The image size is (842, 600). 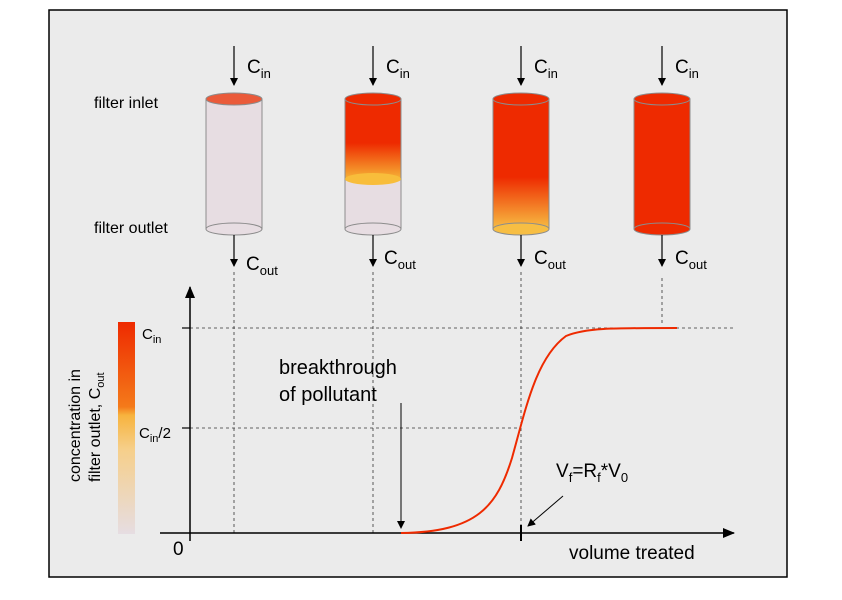 I want to click on x-axis-label: volume treated, so click(x=632, y=553).